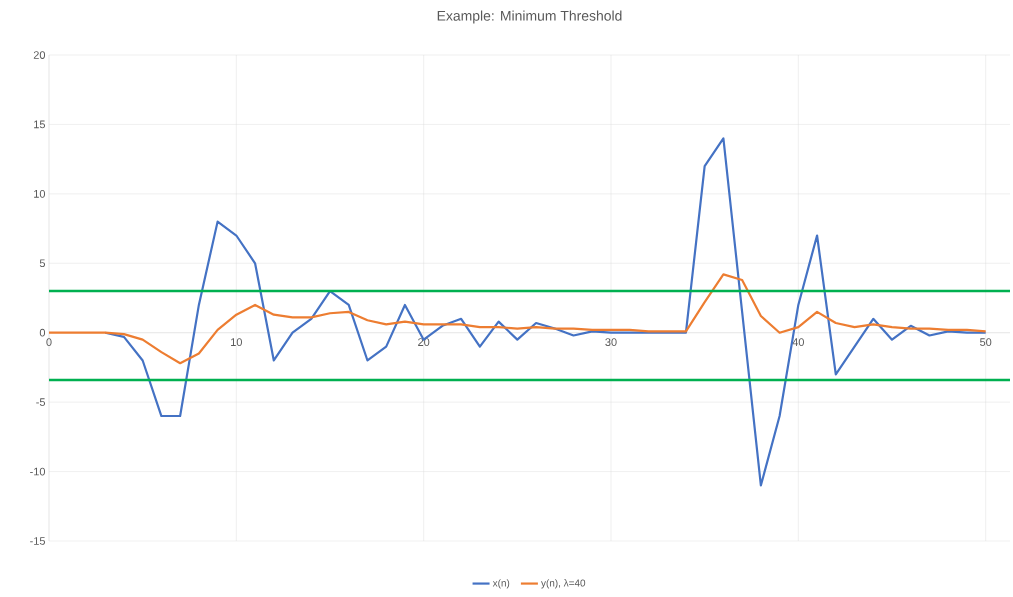 This screenshot has width=1013, height=597. Describe the element at coordinates (38, 471) in the screenshot. I see `y-tick-label: -10` at that location.